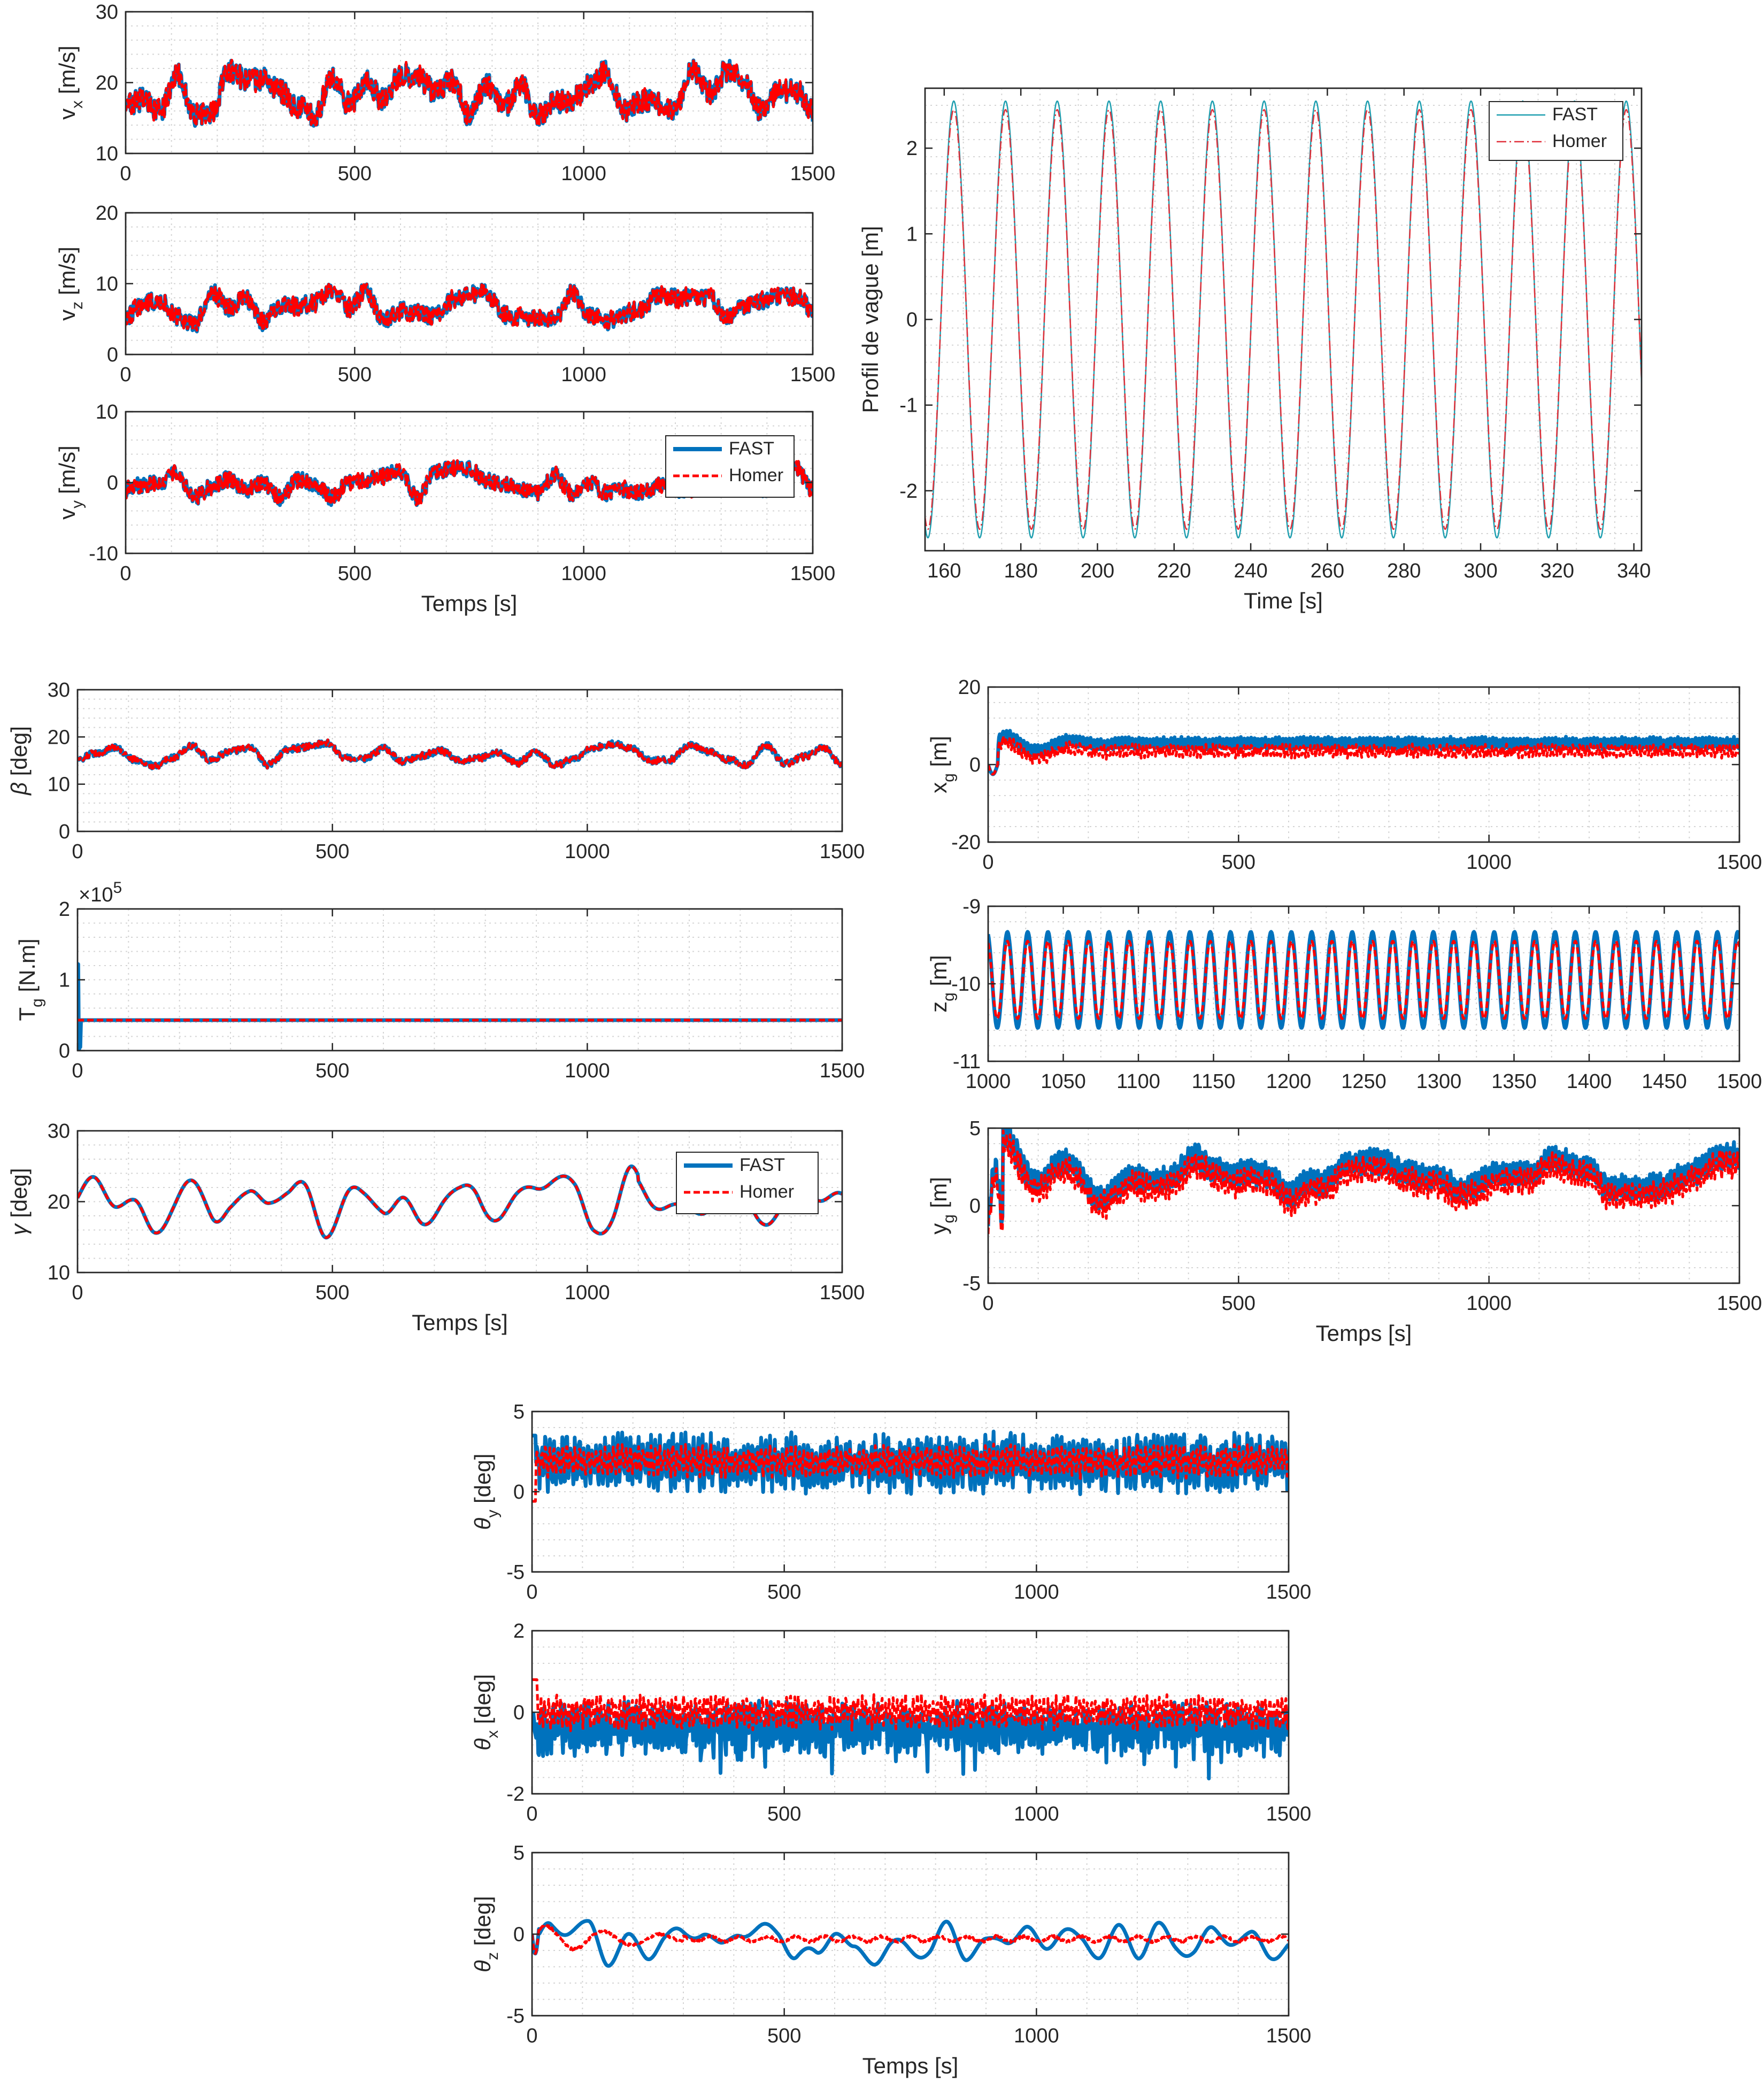  Describe the element at coordinates (1665, 1081) in the screenshot. I see `zg-xtick-label: 1450` at that location.